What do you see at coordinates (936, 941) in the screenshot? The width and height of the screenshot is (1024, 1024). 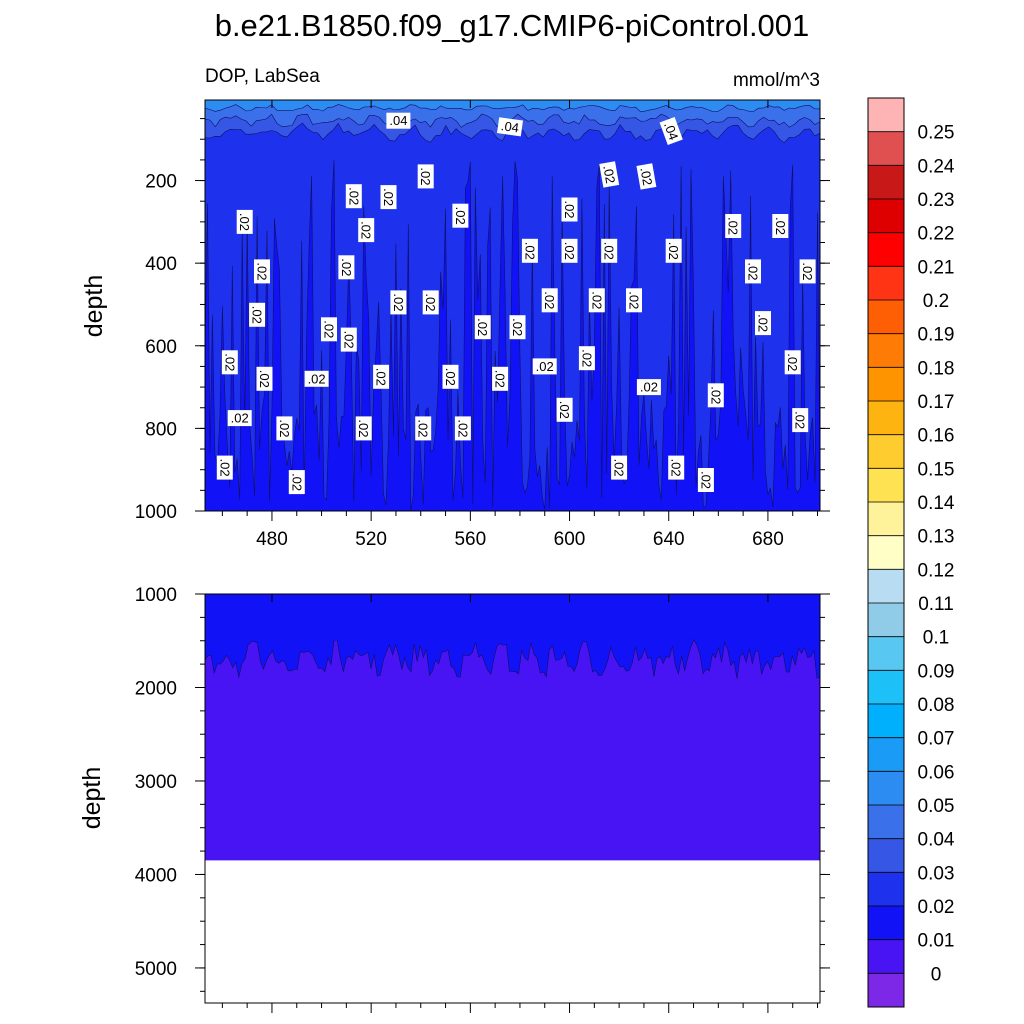 I see `colorbar-level-label: 0.01` at bounding box center [936, 941].